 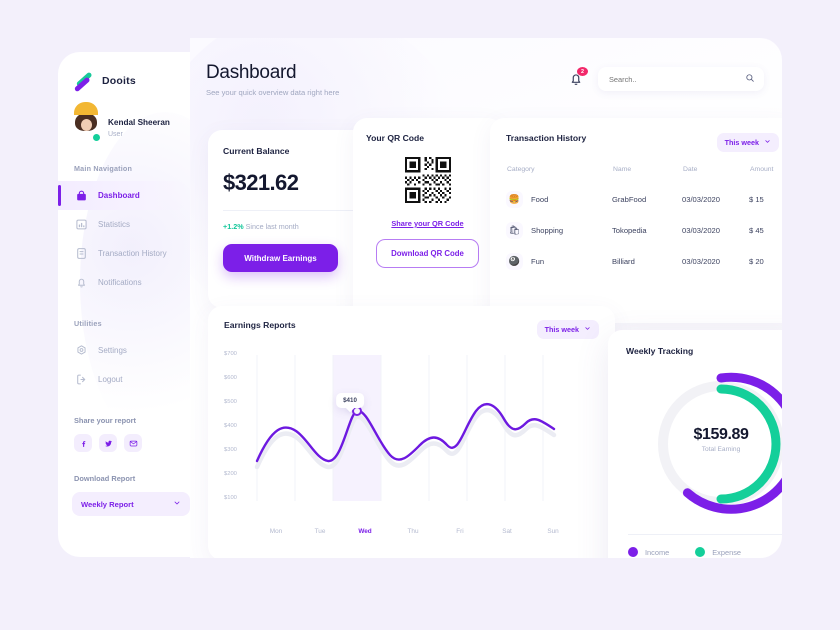 What do you see at coordinates (547, 230) in the screenshot?
I see `transaction-category: Shopping` at bounding box center [547, 230].